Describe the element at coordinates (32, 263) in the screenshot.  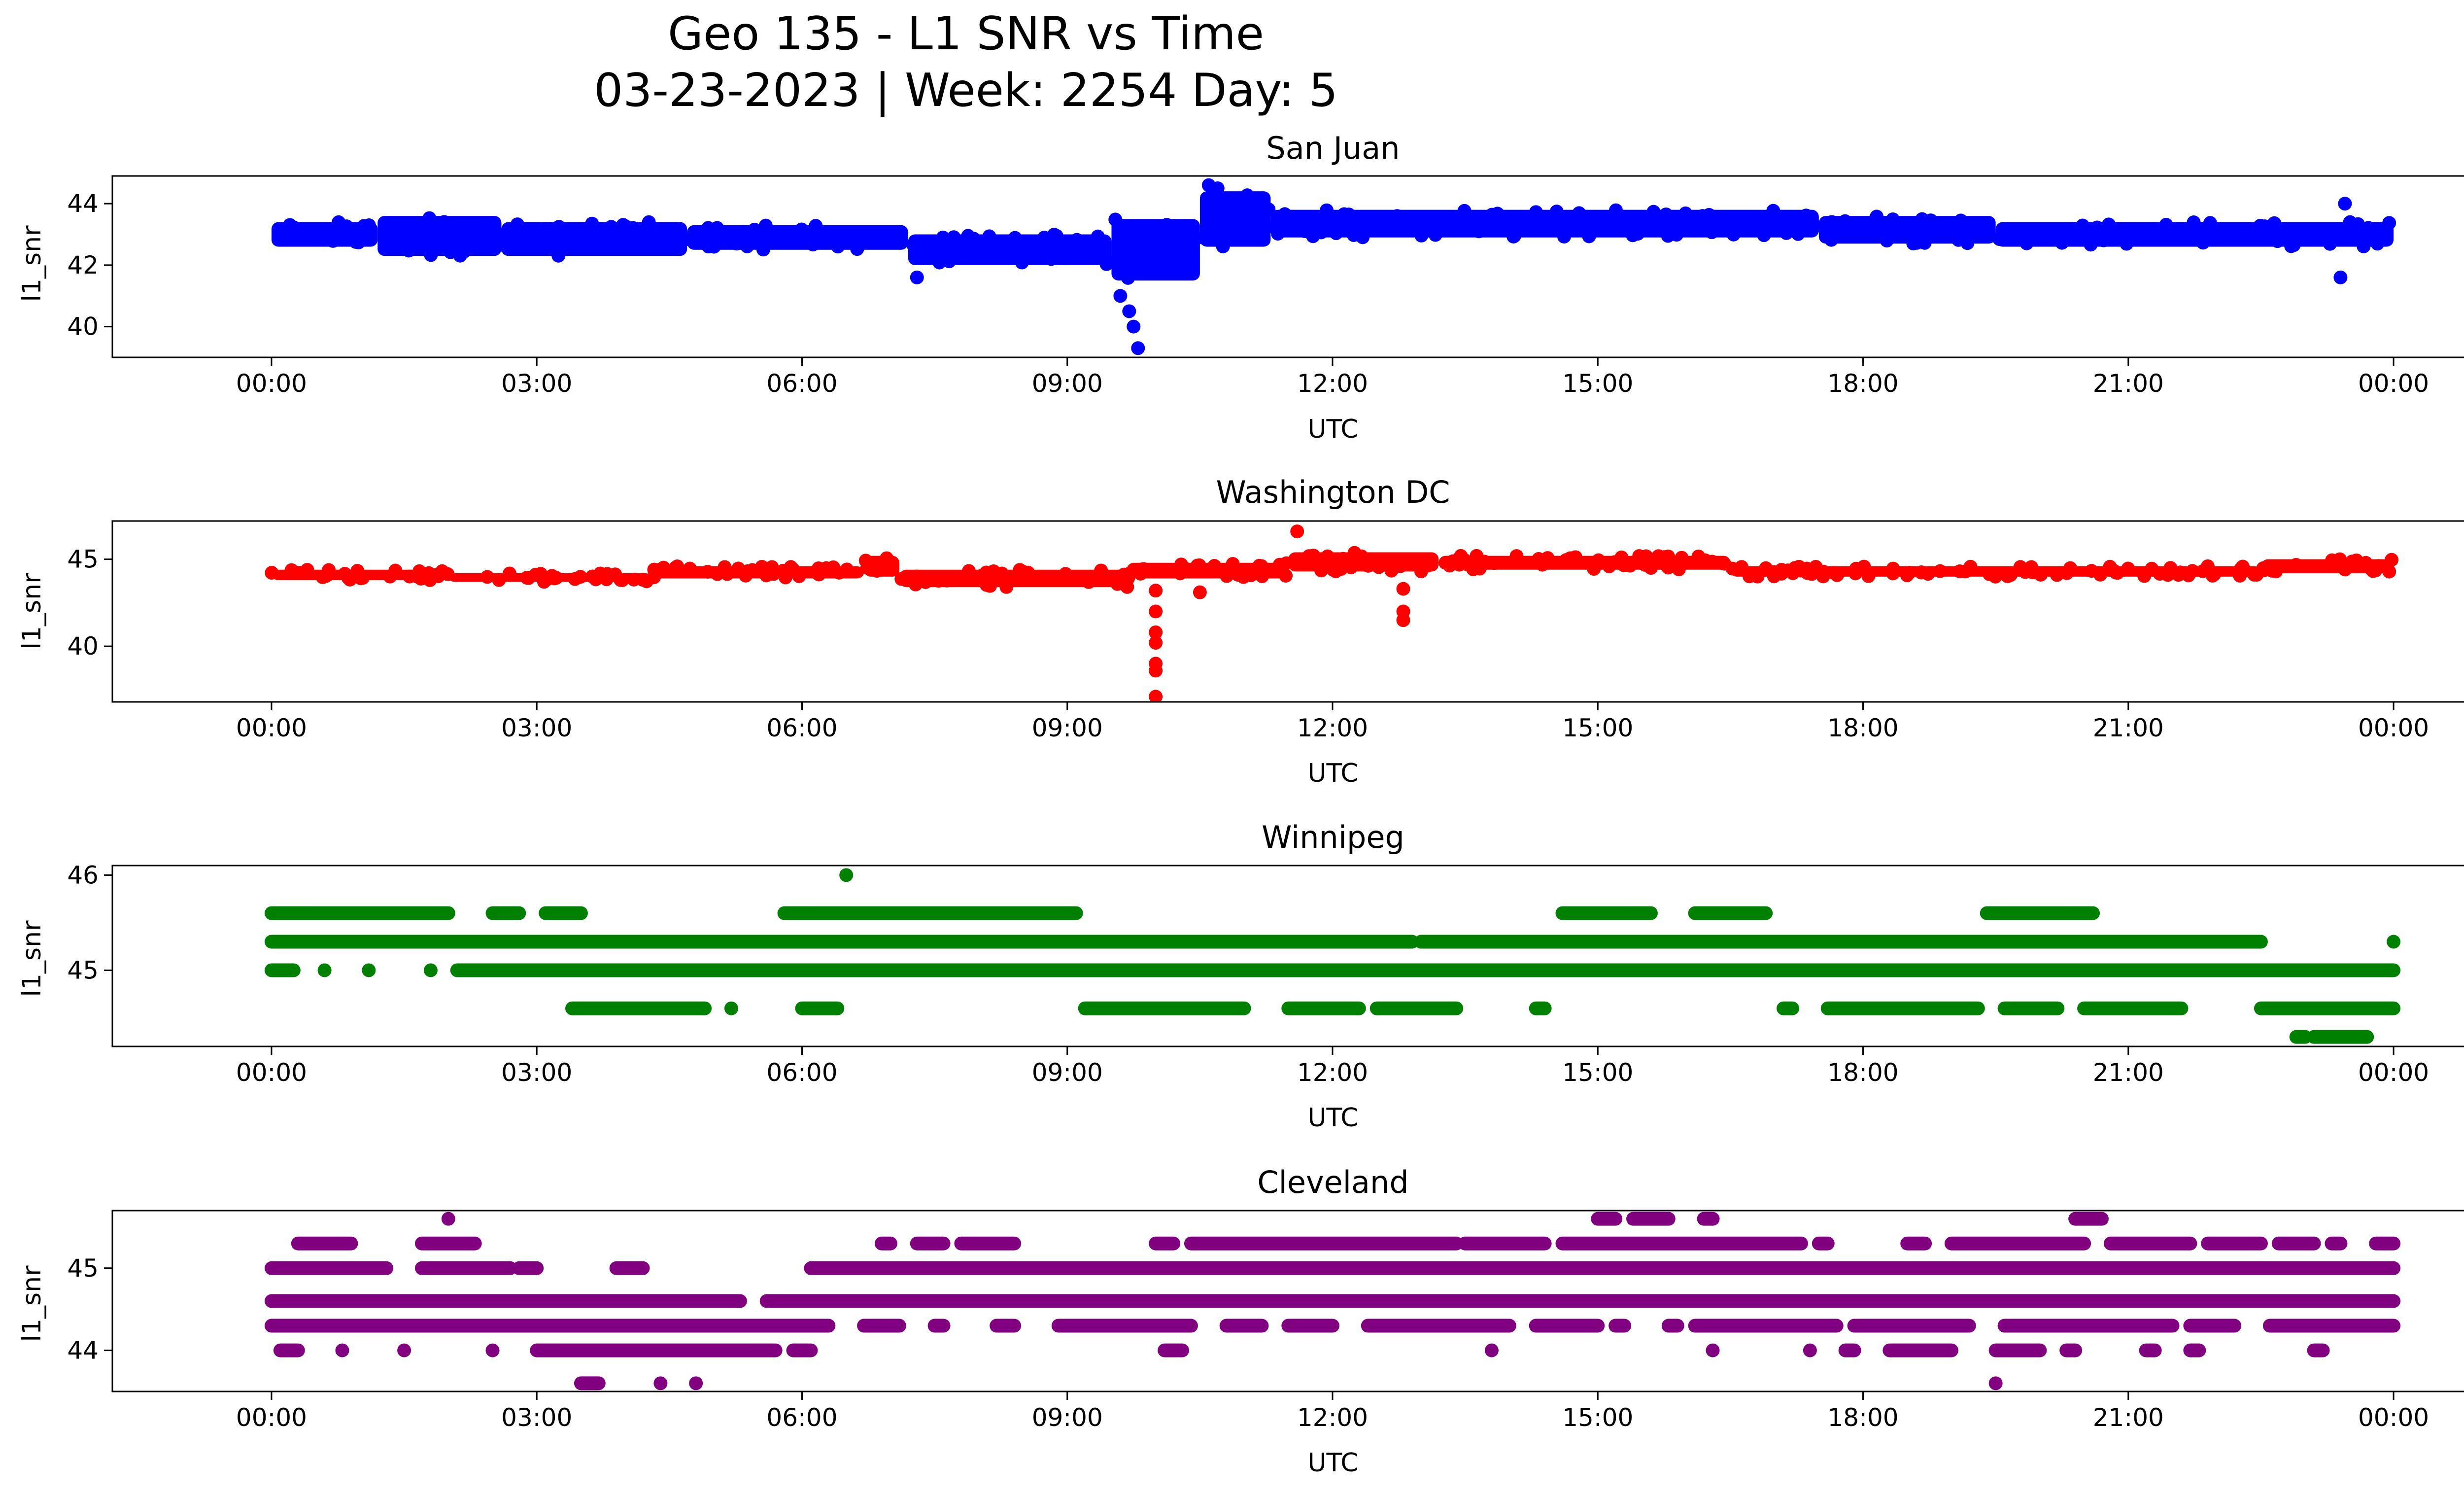
I see `y-axis-label: l1_snr` at that location.